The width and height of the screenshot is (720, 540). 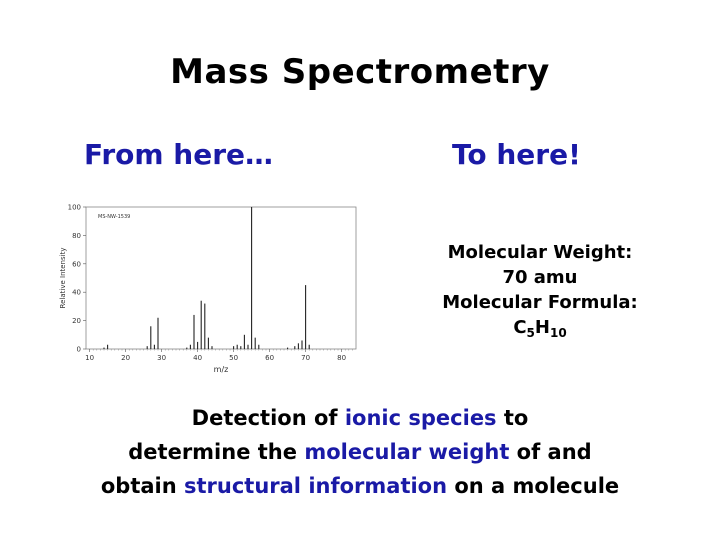 What do you see at coordinates (125, 358) in the screenshot?
I see `x-tick-label: 20` at bounding box center [125, 358].